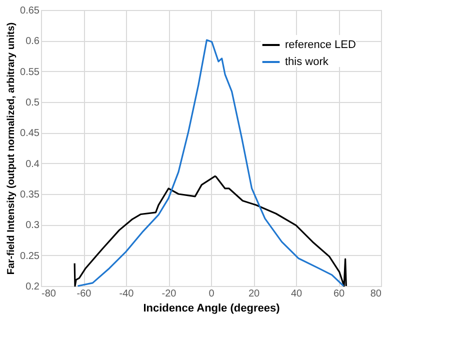 This screenshot has height=348, width=457. I want to click on x-tick-label: 20, so click(254, 294).